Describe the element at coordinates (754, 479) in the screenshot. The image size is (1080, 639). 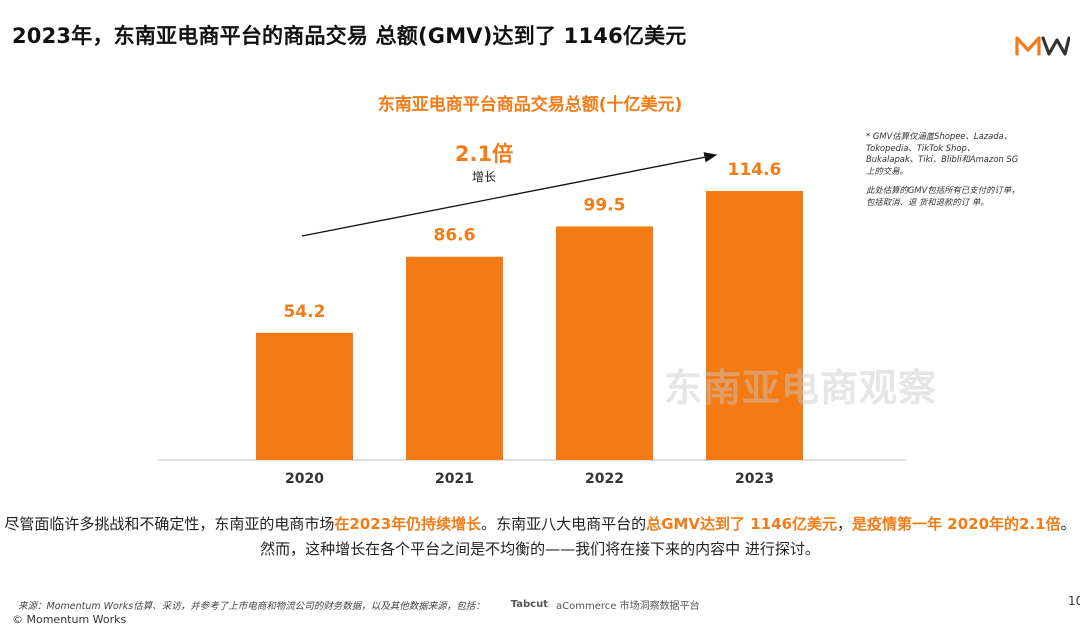
I see `x-tick-label-2023: 2023` at that location.